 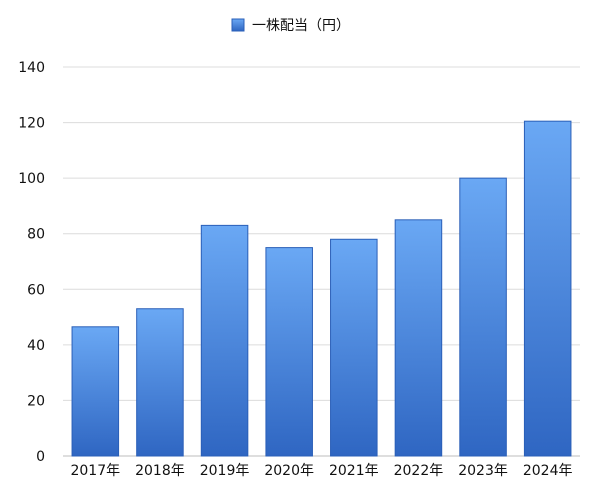 What do you see at coordinates (483, 471) in the screenshot?
I see `x-tick-label: 2023年` at bounding box center [483, 471].